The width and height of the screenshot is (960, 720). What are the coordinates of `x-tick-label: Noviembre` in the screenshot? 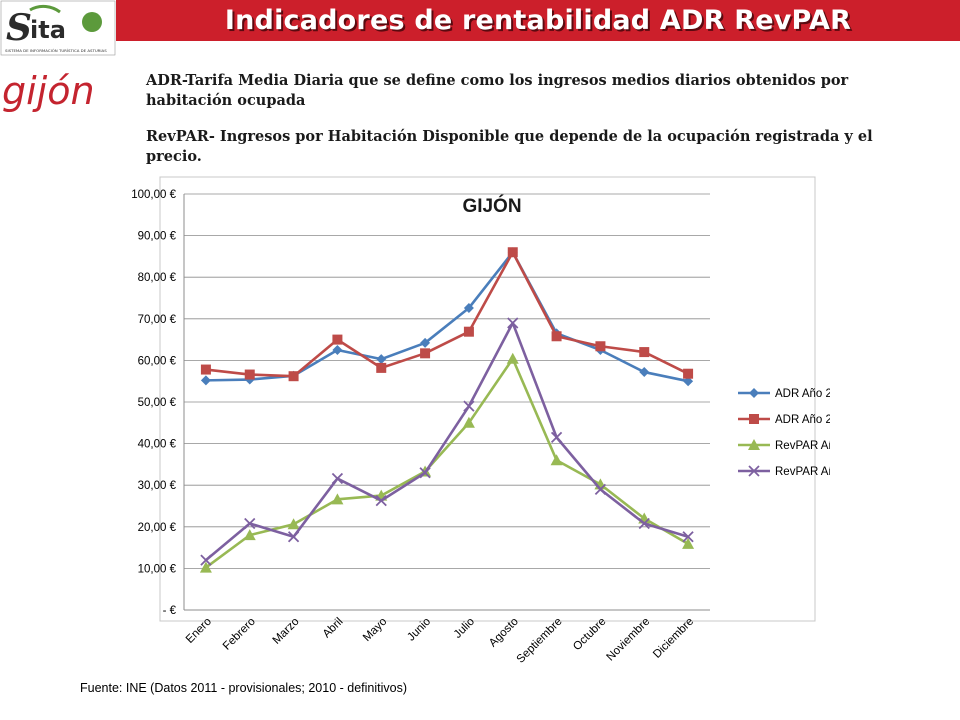 It's located at (629, 640).